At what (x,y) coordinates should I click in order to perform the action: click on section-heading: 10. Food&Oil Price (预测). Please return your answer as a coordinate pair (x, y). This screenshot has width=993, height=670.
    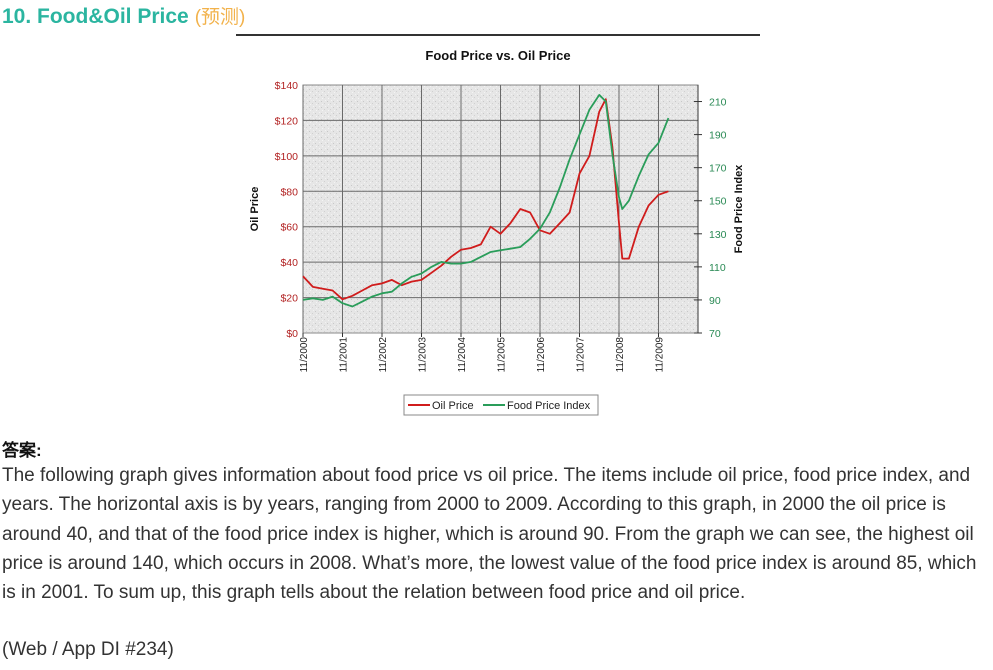
    Looking at the image, I should click on (123, 15).